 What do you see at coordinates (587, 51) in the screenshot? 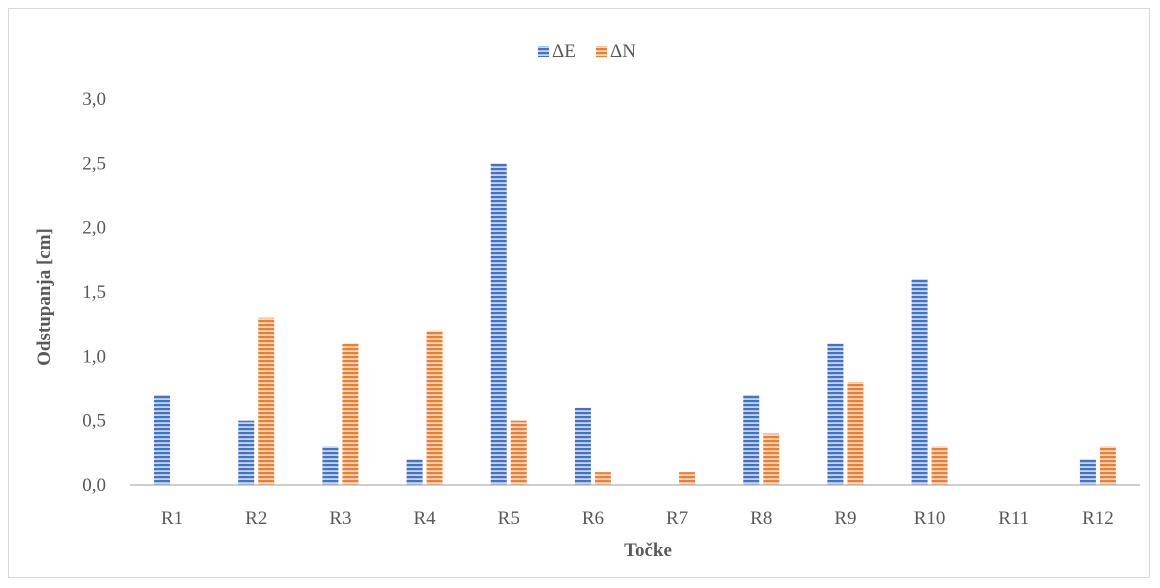
I see `chart-legend: ΔE ΔN` at bounding box center [587, 51].